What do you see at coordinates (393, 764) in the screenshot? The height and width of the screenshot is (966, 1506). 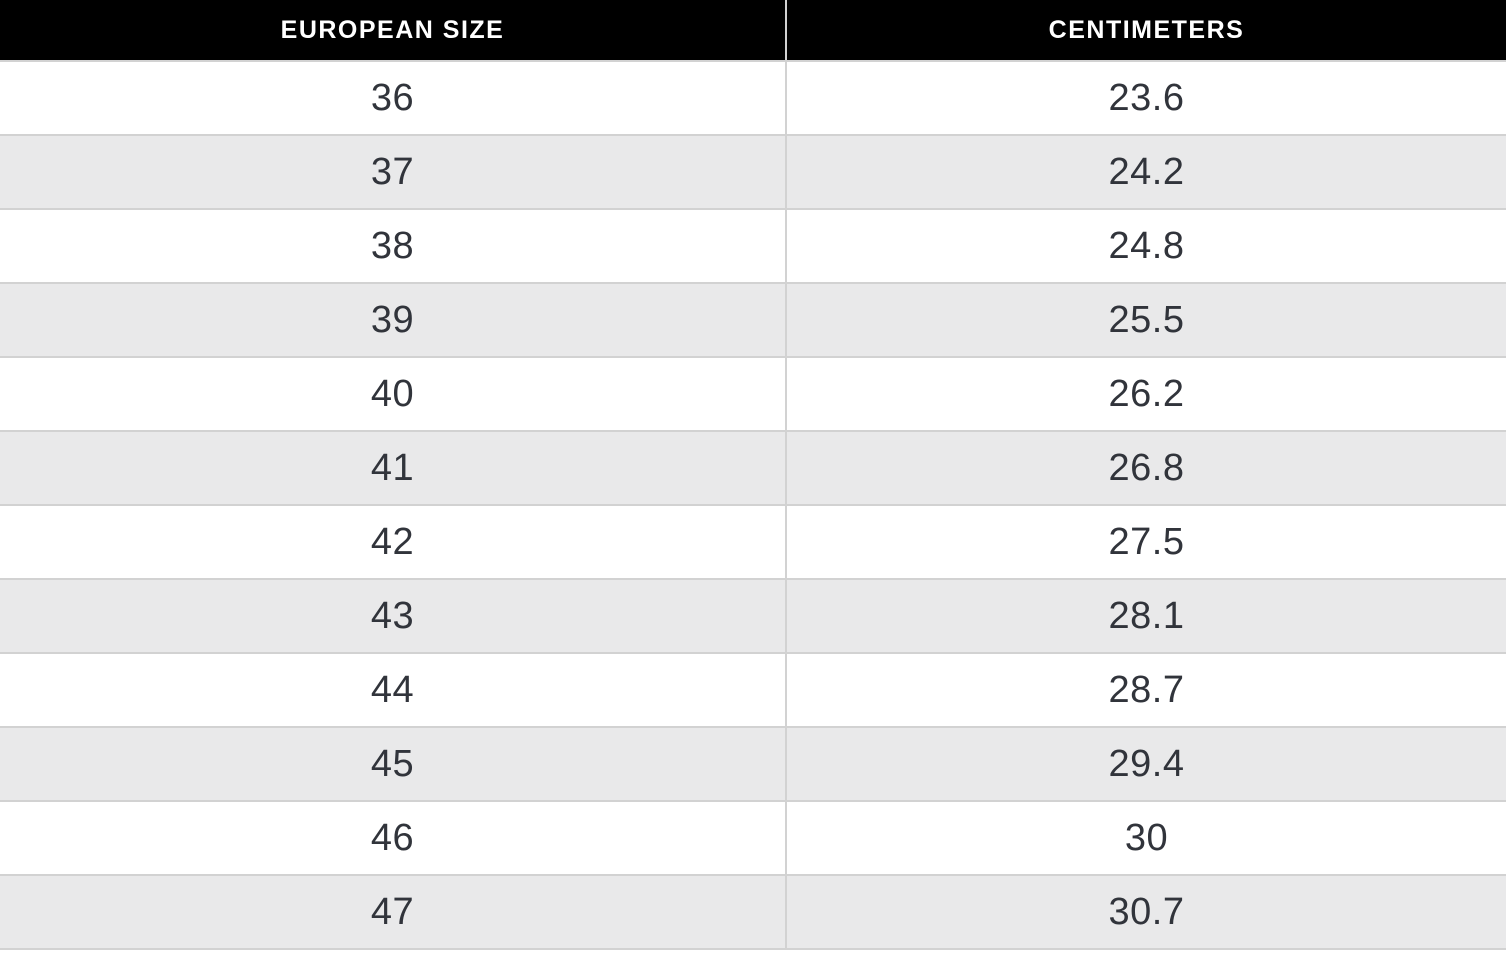 I see `cell-european-size: 45` at bounding box center [393, 764].